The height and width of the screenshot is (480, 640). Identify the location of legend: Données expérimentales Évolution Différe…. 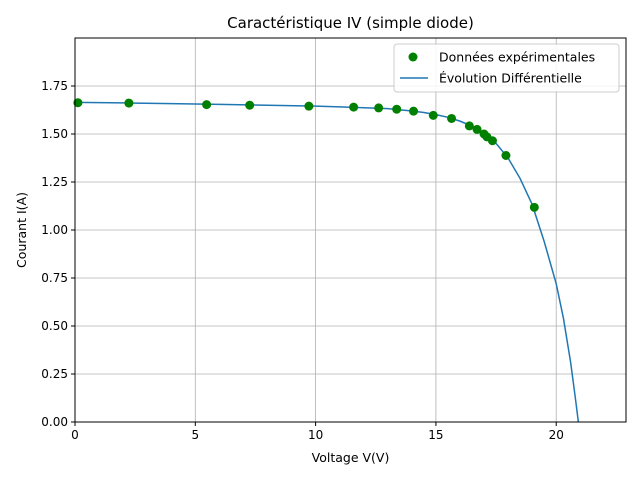
(506, 68).